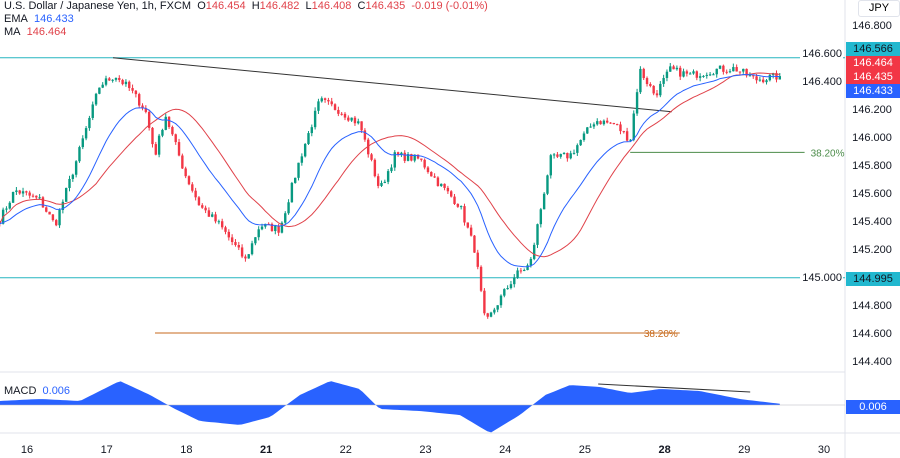  What do you see at coordinates (873, 279) in the screenshot?
I see `price-label-support: 144.995` at bounding box center [873, 279].